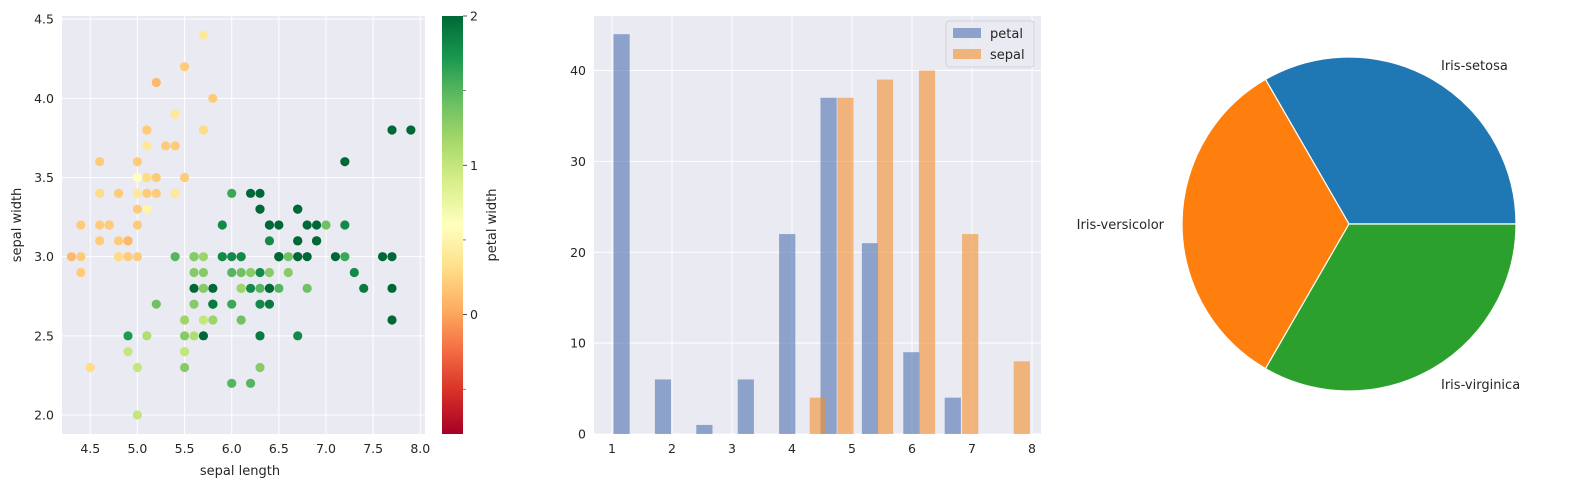 The width and height of the screenshot is (1576, 489). What do you see at coordinates (474, 165) in the screenshot?
I see `colorbar-tick-label: 1` at bounding box center [474, 165].